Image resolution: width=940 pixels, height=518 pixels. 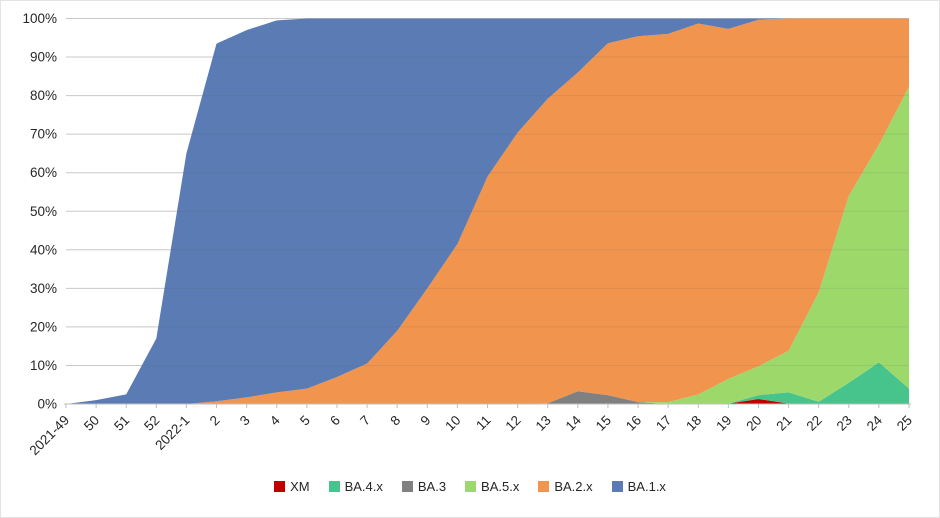 What do you see at coordinates (43, 95) in the screenshot?
I see `y-tick-label: 80%` at bounding box center [43, 95].